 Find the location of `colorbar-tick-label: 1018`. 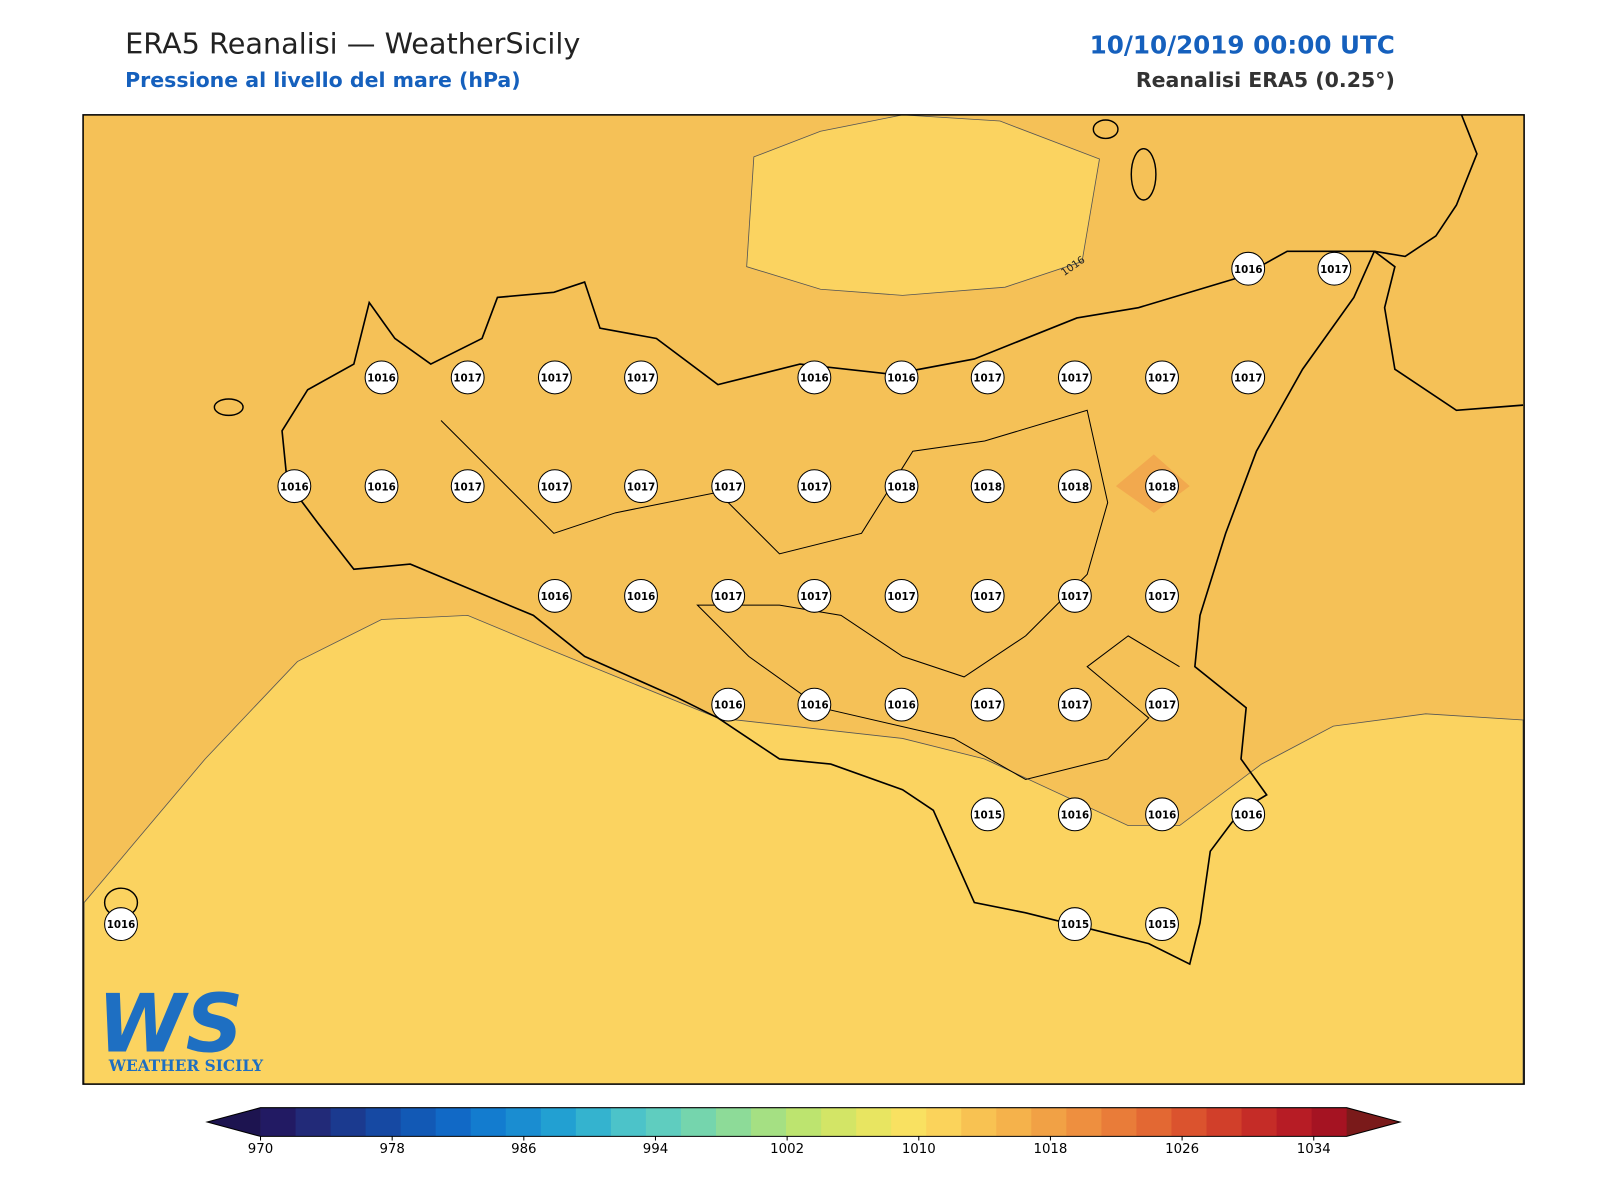

colorbar-tick-label: 1018 is located at coordinates (1050, 1149).